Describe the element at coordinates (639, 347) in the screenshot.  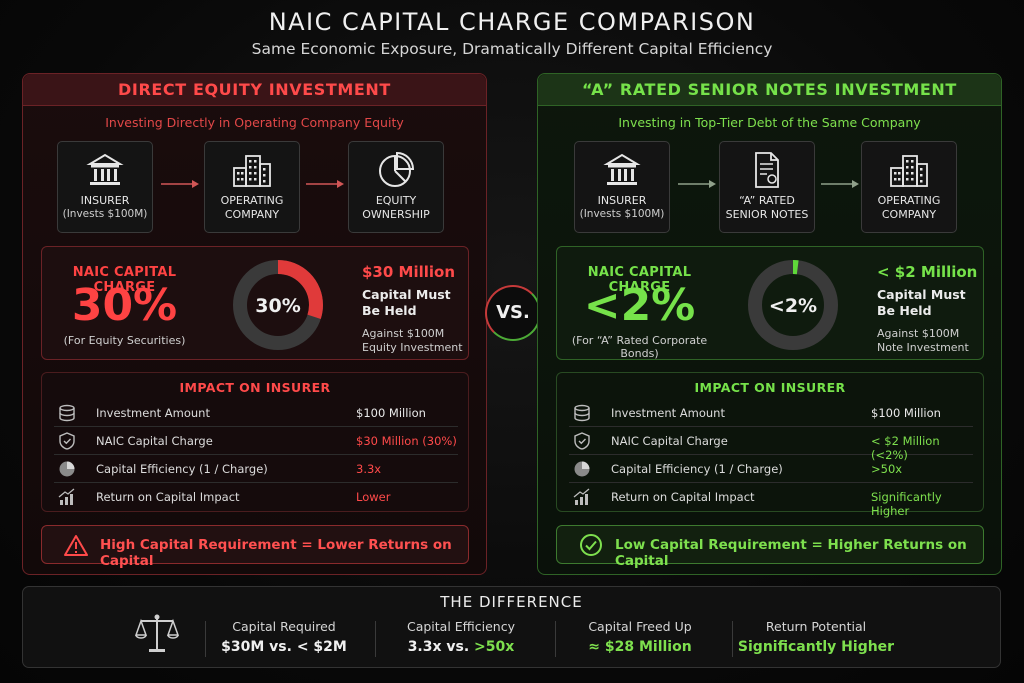
I see `charge-note: (For “A” Rated Corporate Bonds)` at that location.